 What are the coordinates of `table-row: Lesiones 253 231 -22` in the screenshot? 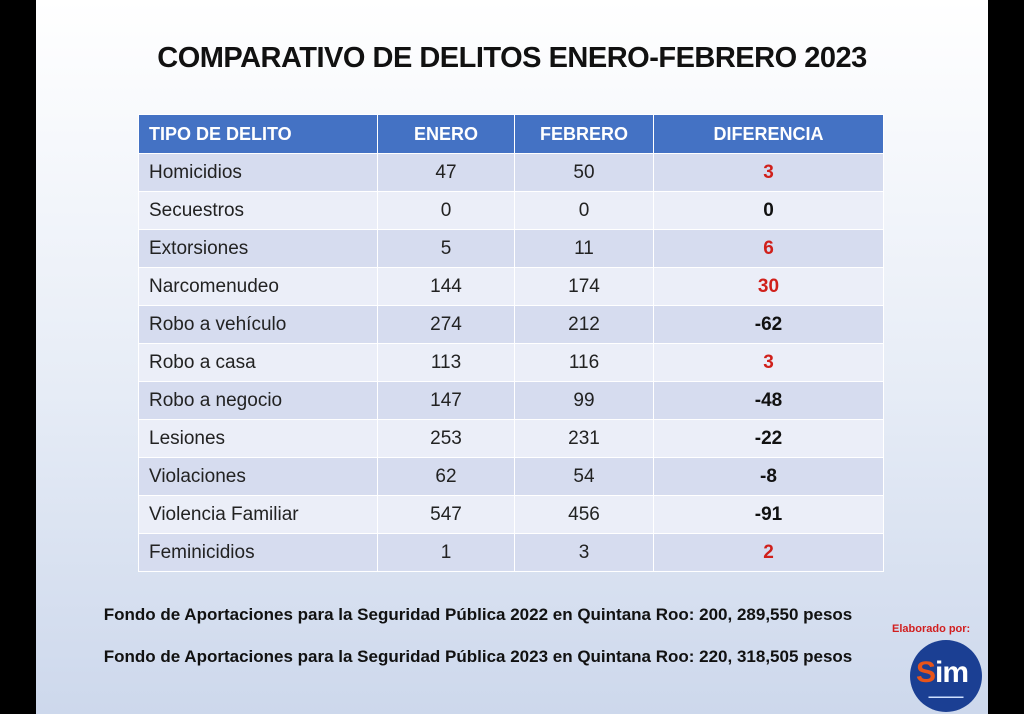 It's located at (511, 438).